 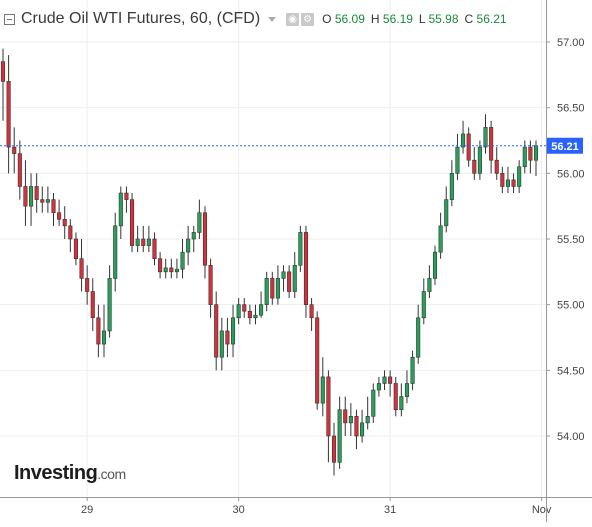 I want to click on ohlc-open: O 56.09, so click(x=343, y=19).